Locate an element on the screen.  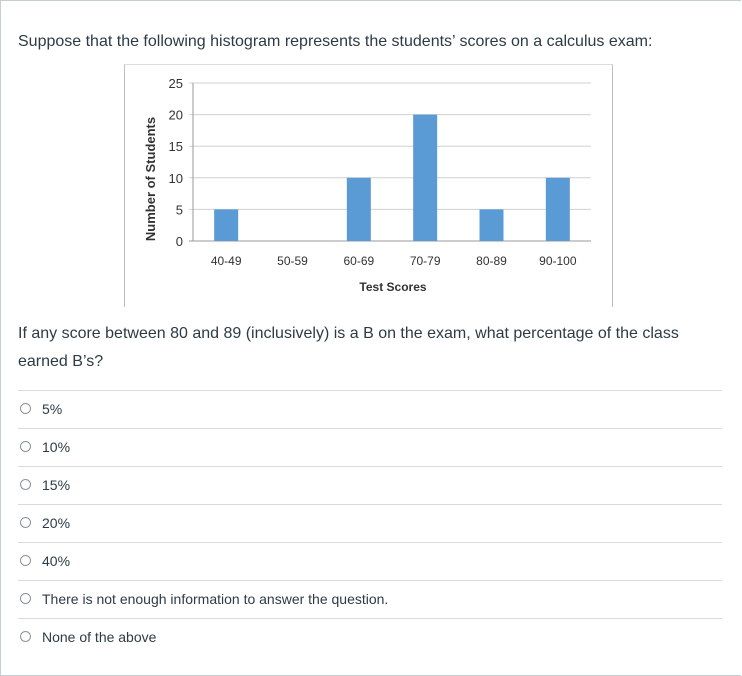
y-tick-label: 10 is located at coordinates (176, 178).